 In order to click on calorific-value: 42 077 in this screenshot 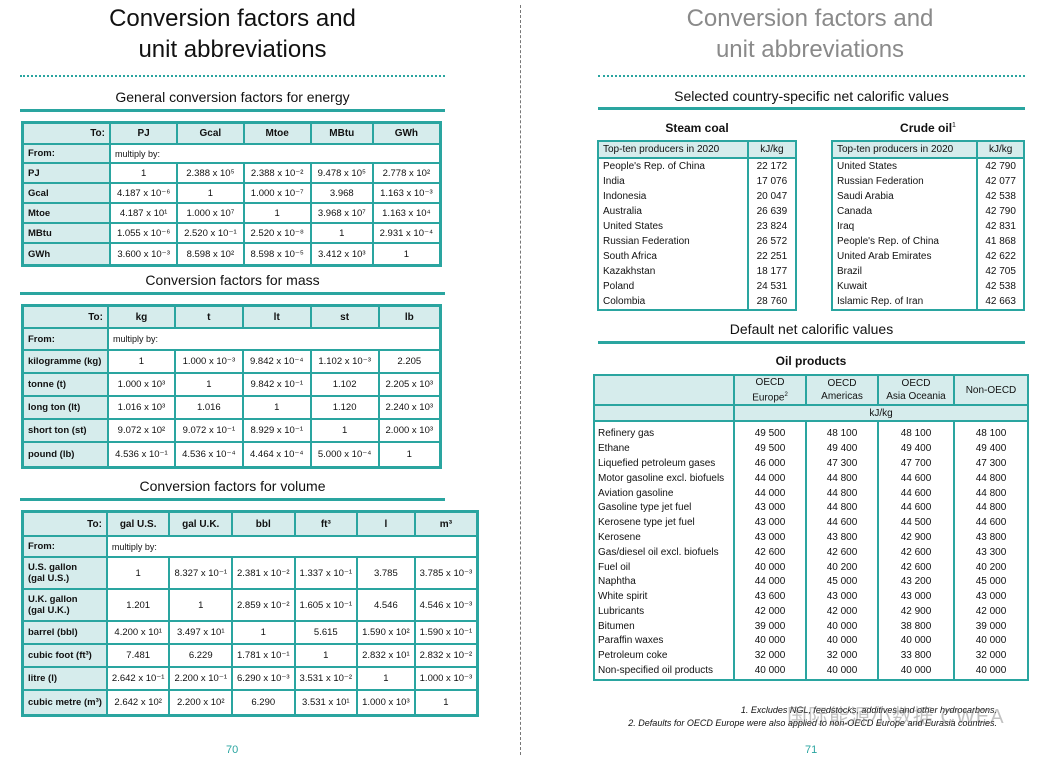, I will do `click(1000, 181)`.